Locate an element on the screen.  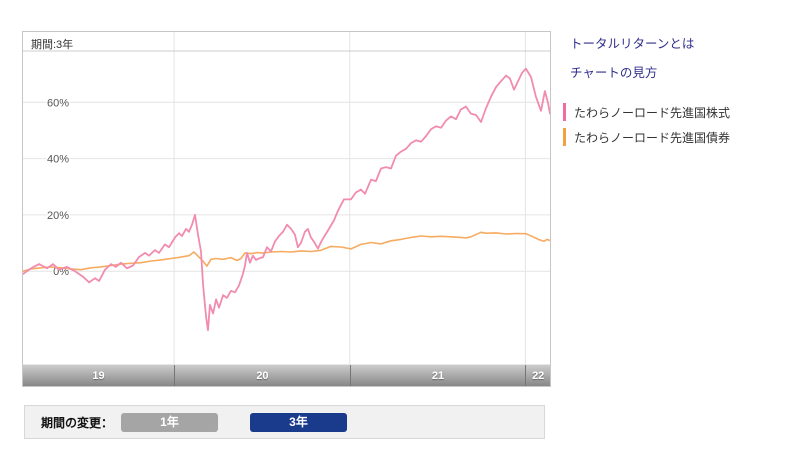
total-return-link: トータルリターンとは is located at coordinates (632, 44).